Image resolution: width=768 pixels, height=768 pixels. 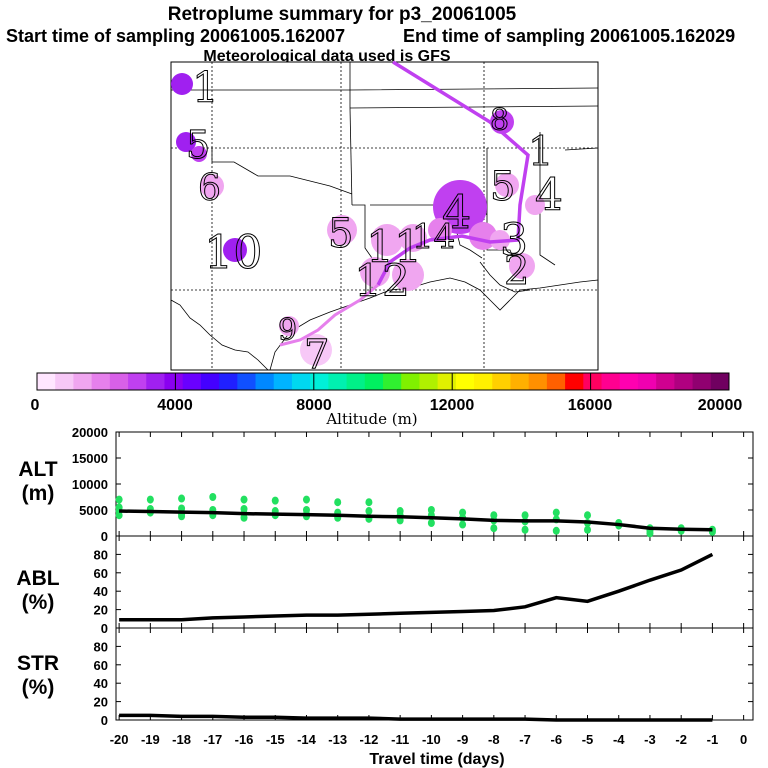 I want to click on day-label: 4, so click(x=456, y=212).